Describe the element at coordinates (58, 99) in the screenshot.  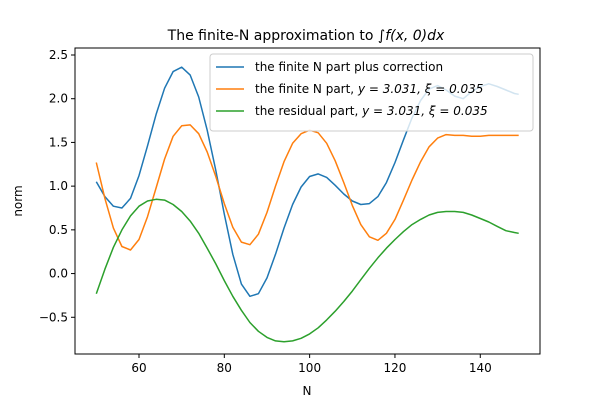
I see `y-tick-label: 2.0` at that location.